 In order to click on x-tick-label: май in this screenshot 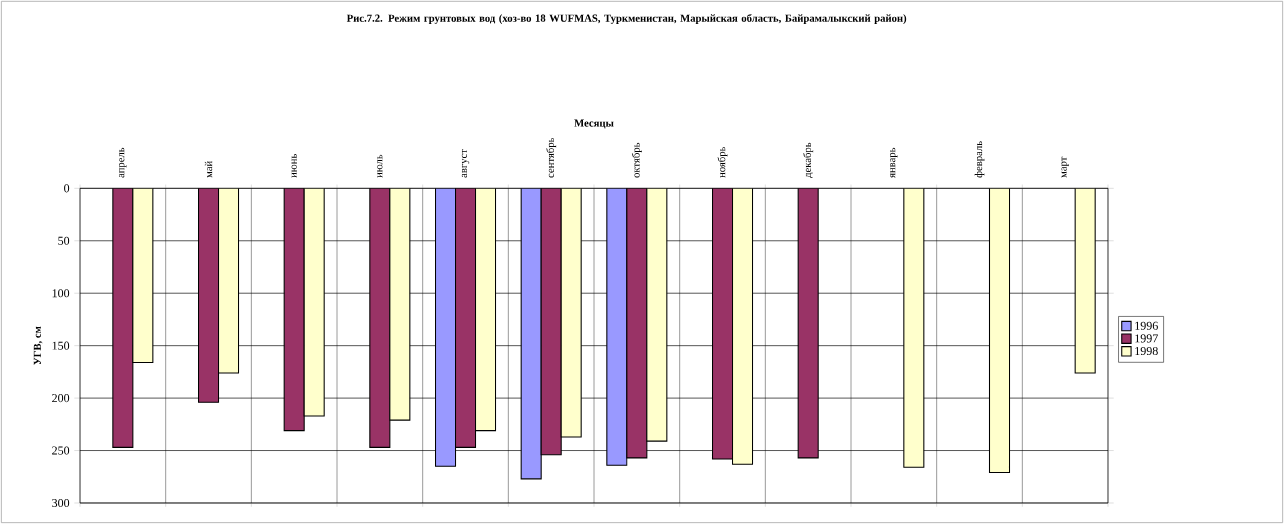, I will do `click(208, 169)`.